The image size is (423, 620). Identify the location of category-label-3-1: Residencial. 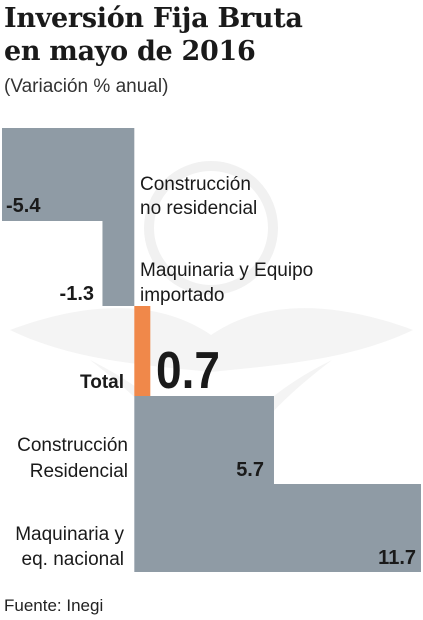
(79, 471).